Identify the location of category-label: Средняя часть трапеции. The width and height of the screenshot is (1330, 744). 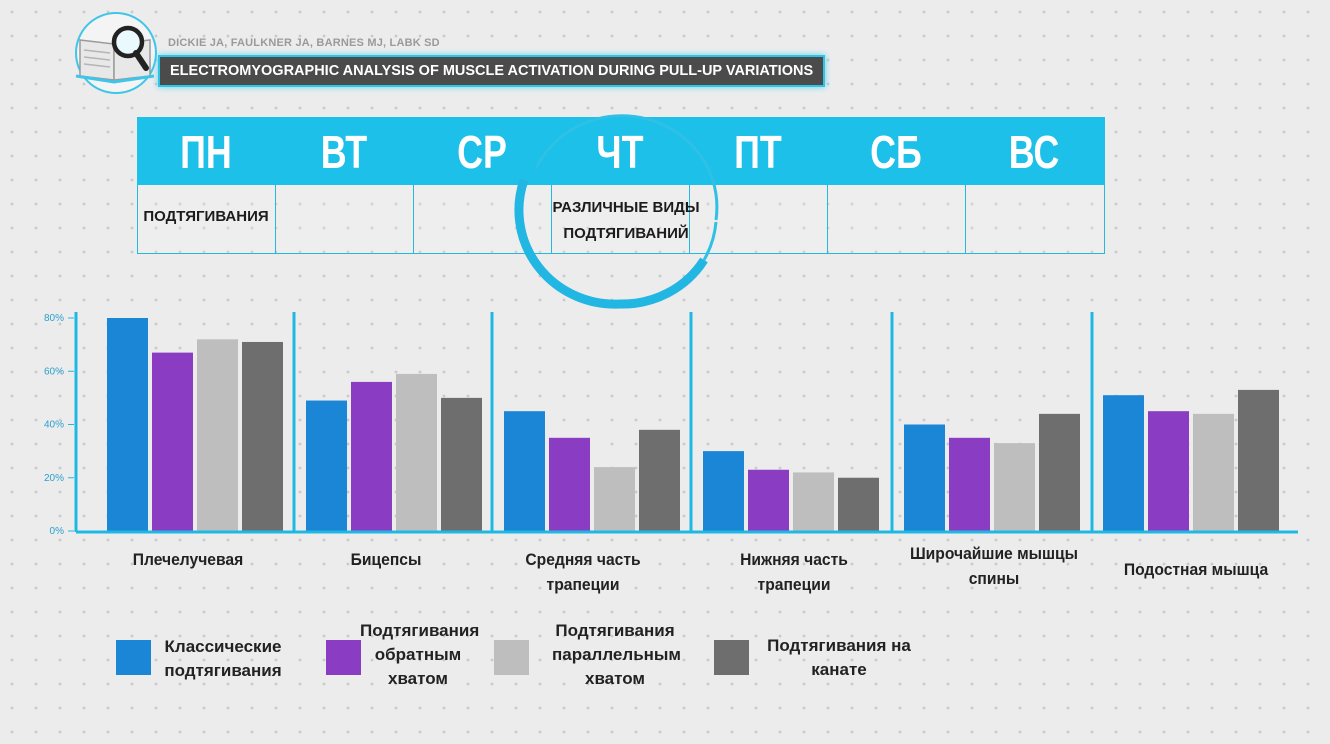
(583, 572).